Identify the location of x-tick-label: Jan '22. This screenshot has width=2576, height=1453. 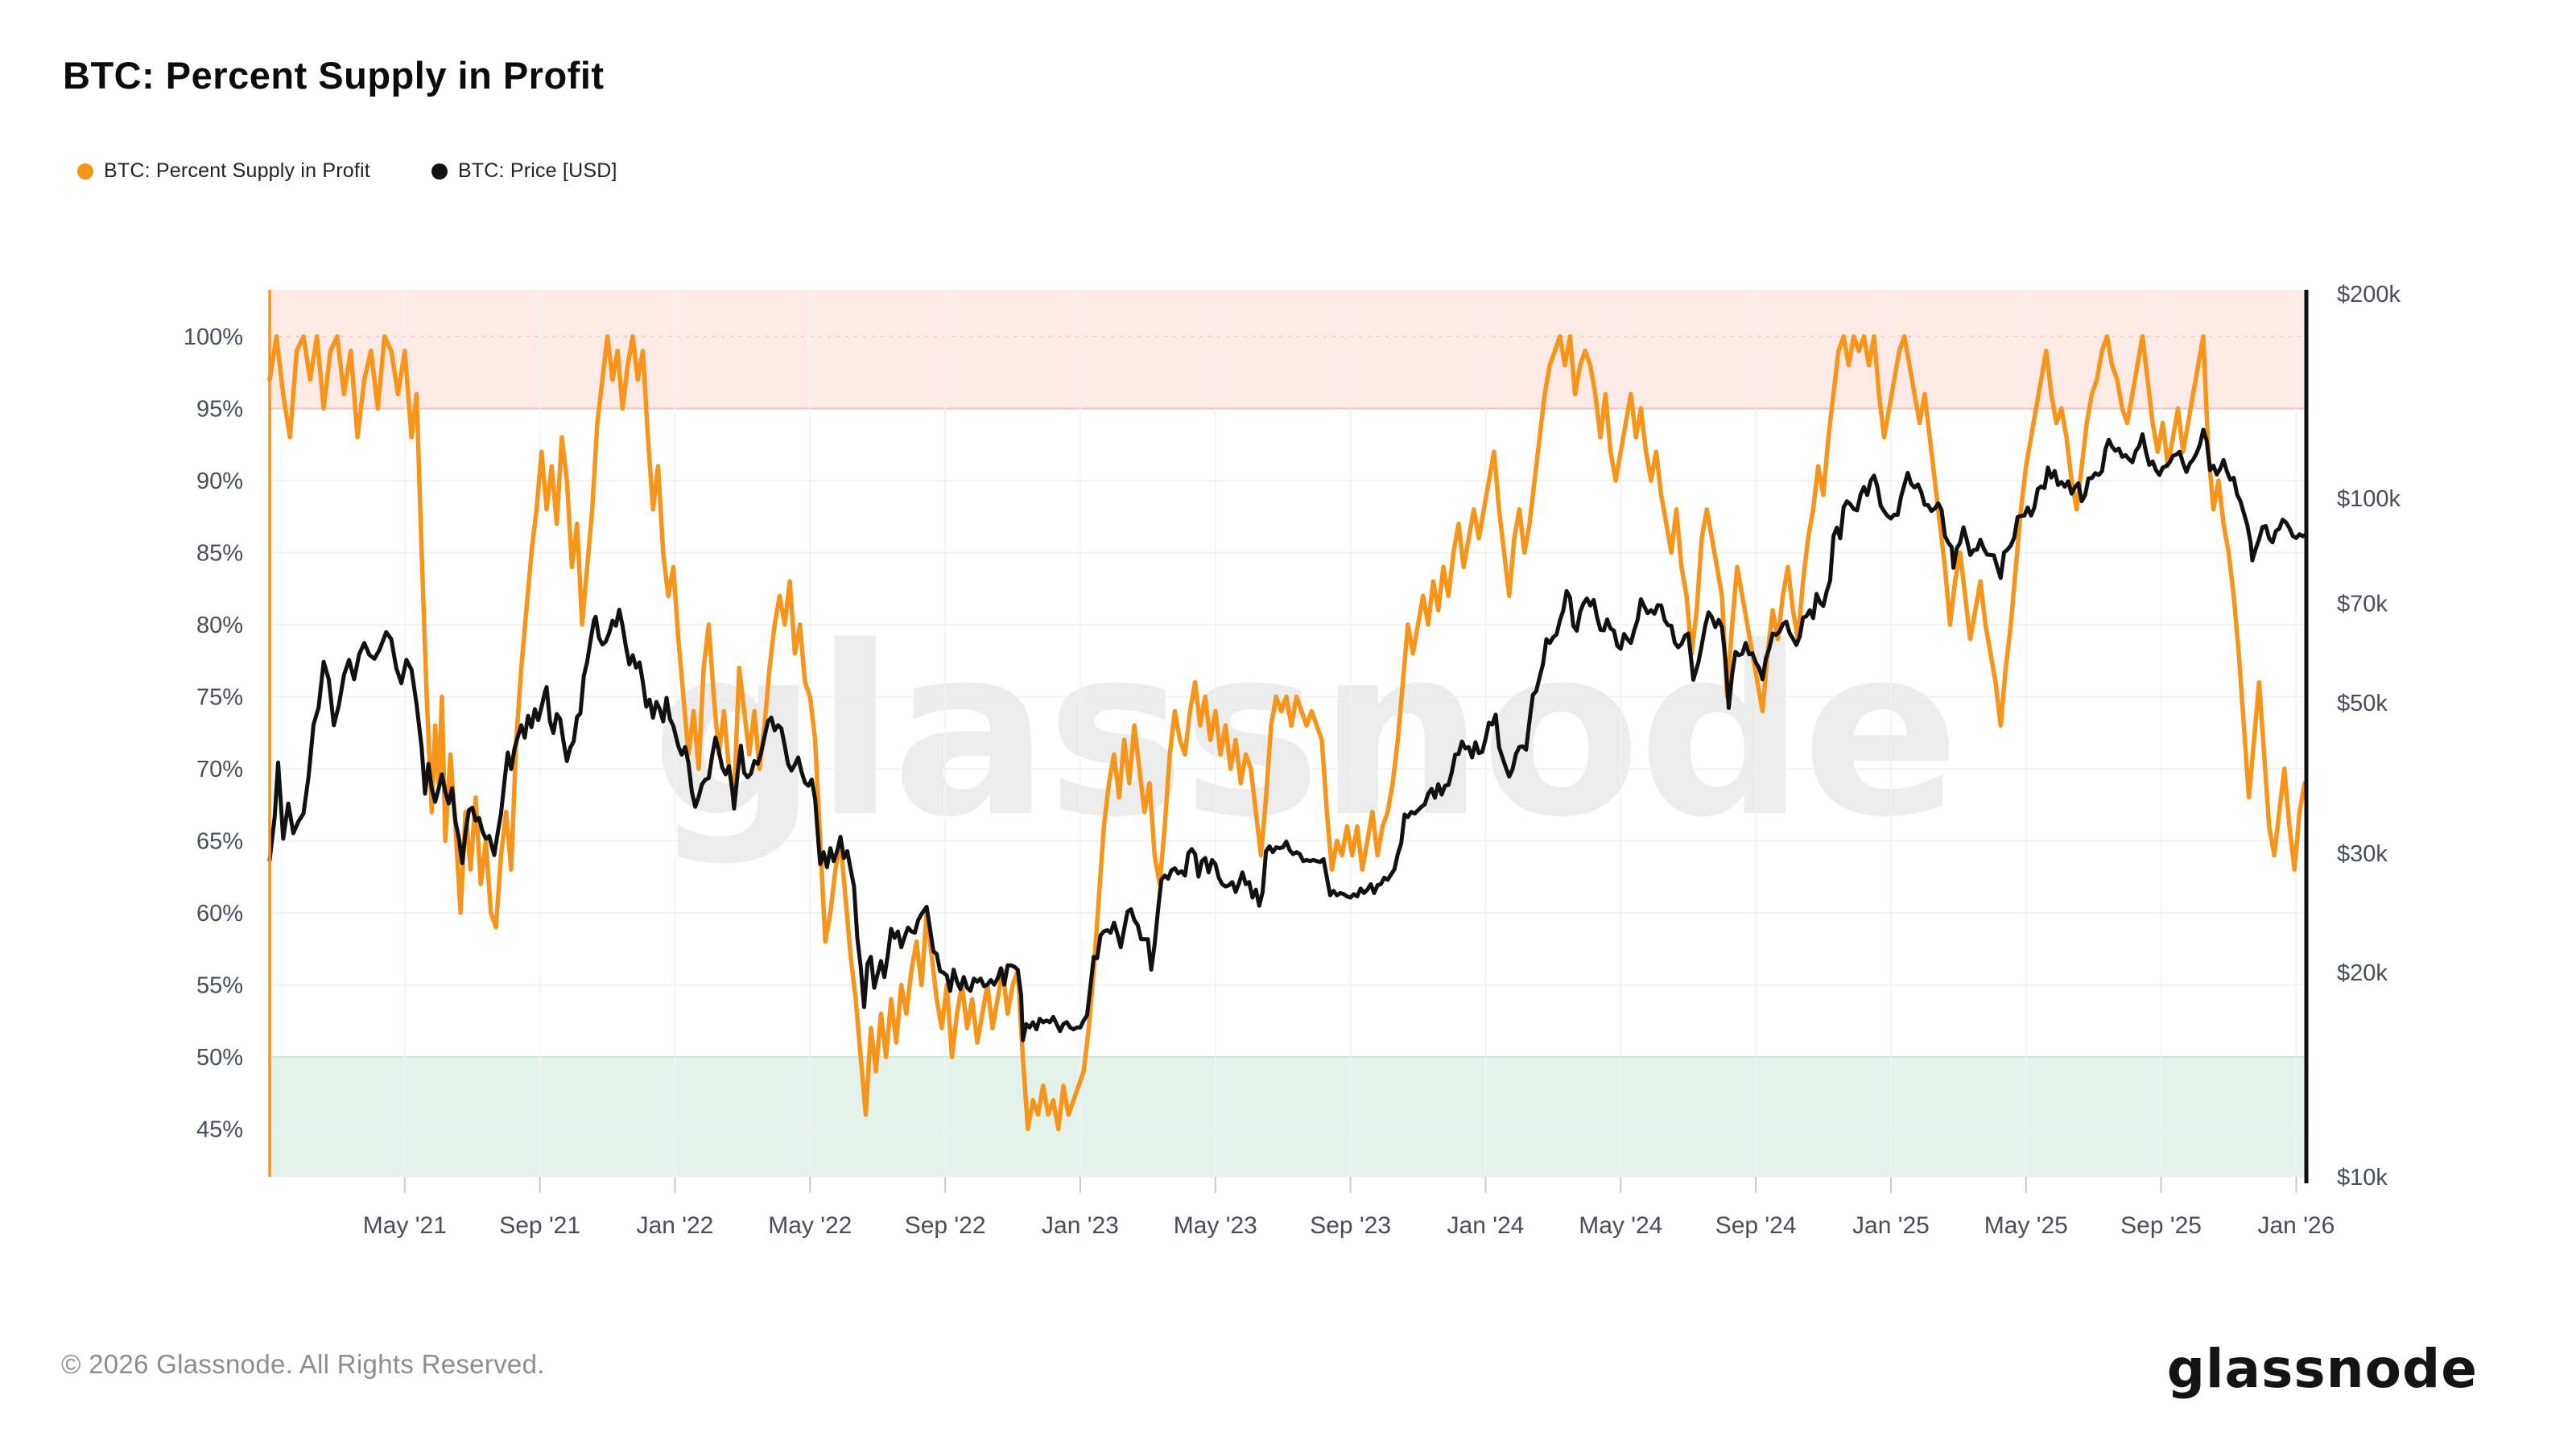
(675, 1225).